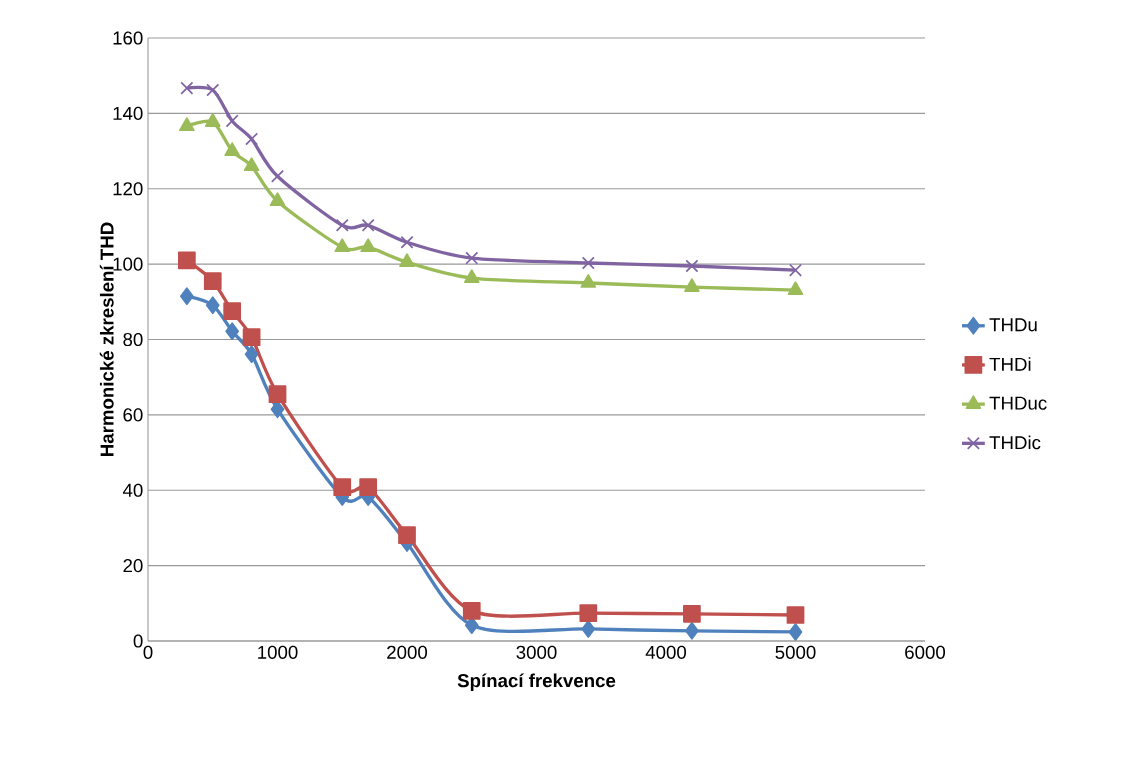  Describe the element at coordinates (925, 652) in the screenshot. I see `x-tick-label: 6000` at that location.